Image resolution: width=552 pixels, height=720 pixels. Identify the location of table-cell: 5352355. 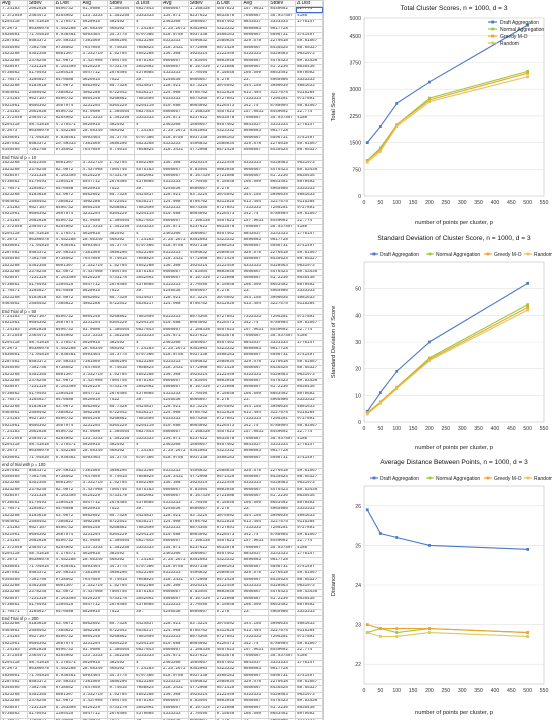
(40, 55).